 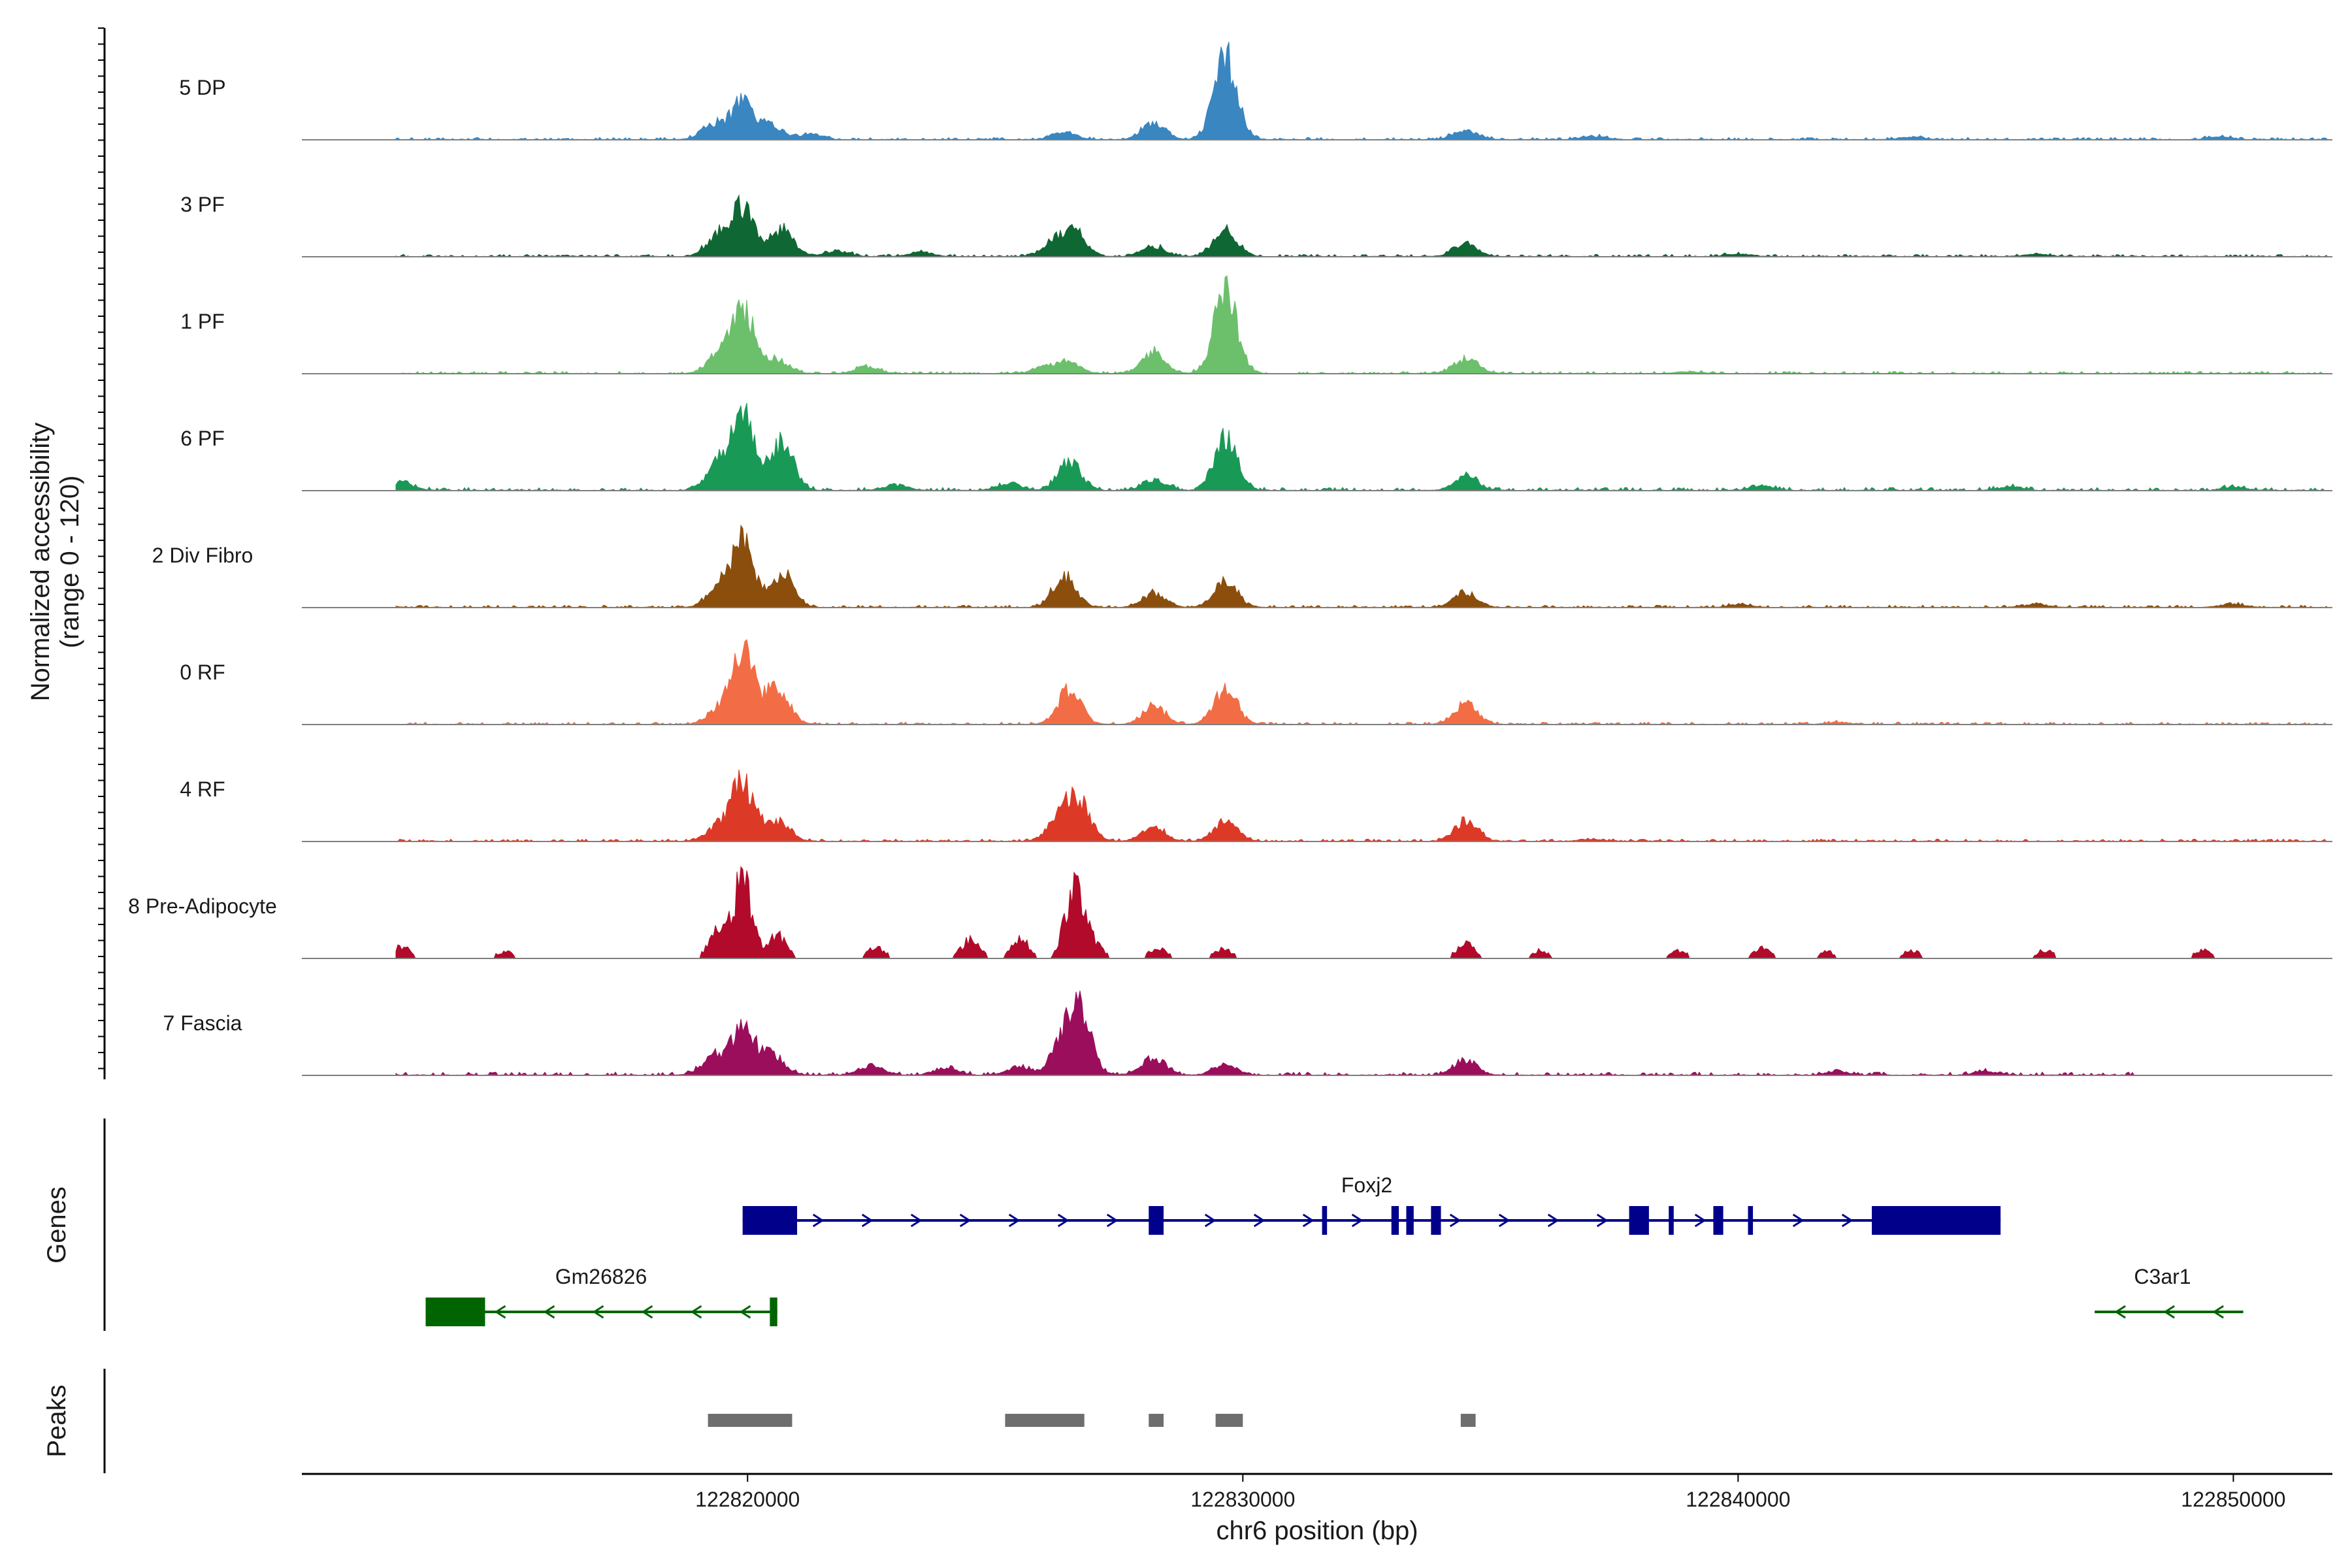 I want to click on gene-label: Gm26826, so click(x=601, y=1276).